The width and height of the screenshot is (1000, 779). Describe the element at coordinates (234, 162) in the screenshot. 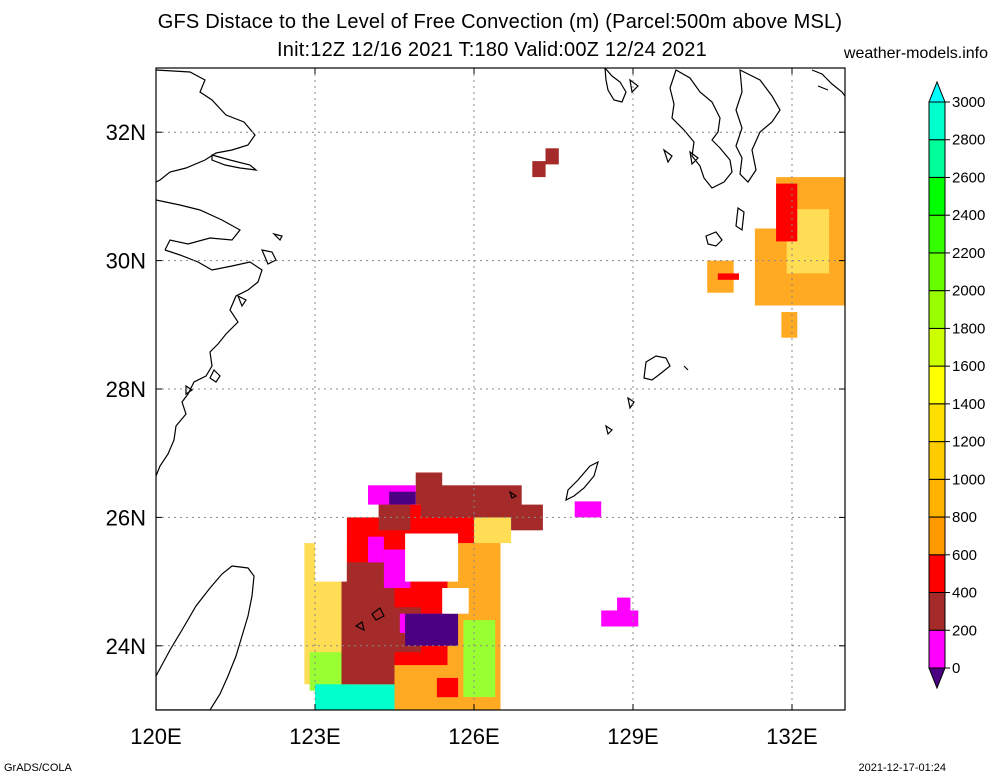

I see `yangtze-estuary` at that location.